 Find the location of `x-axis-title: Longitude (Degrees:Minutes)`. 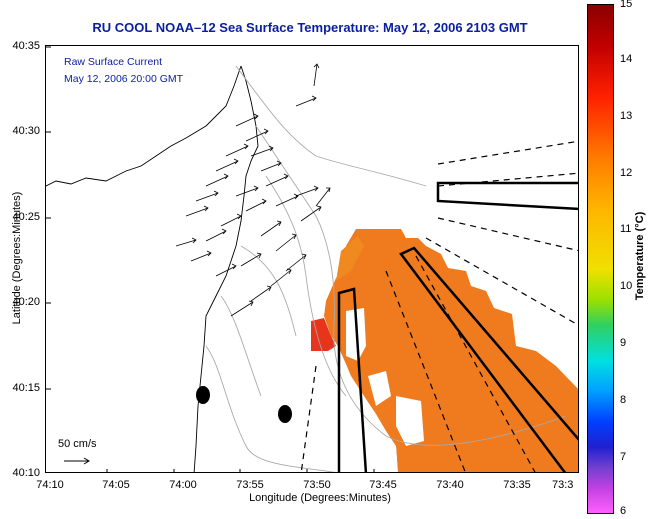

x-axis-title: Longitude (Degrees:Minutes) is located at coordinates (320, 498).